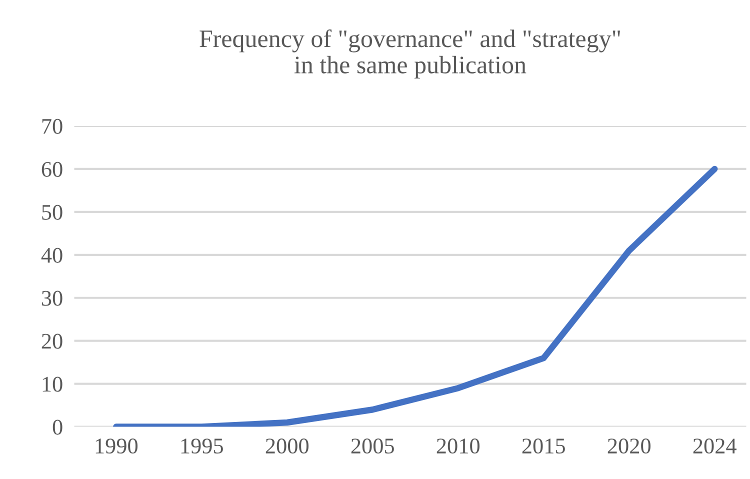  I want to click on x-tick-label: 1990, so click(117, 446).